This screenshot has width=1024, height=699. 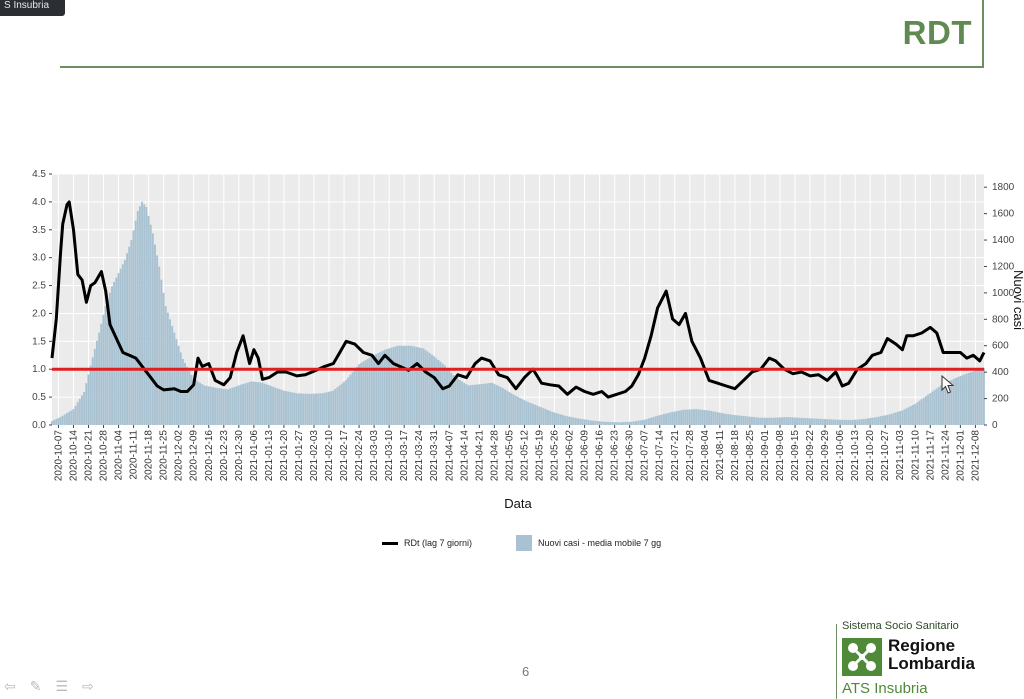 What do you see at coordinates (39, 230) in the screenshot?
I see `y-tick-label: 3.5` at bounding box center [39, 230].